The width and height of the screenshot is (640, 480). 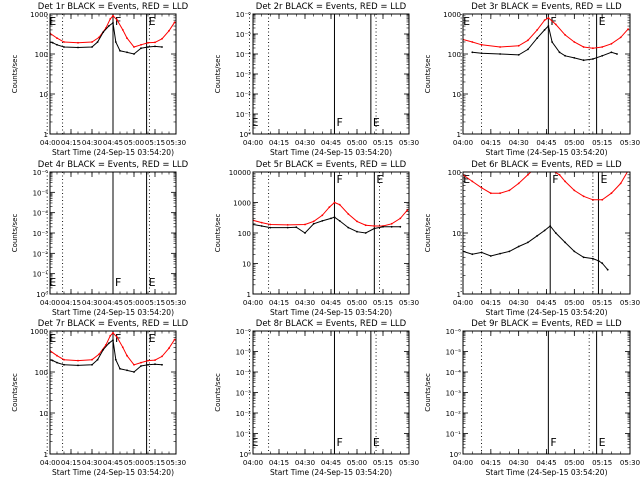 I want to click on y-tick-label: 10, so click(x=43, y=414).